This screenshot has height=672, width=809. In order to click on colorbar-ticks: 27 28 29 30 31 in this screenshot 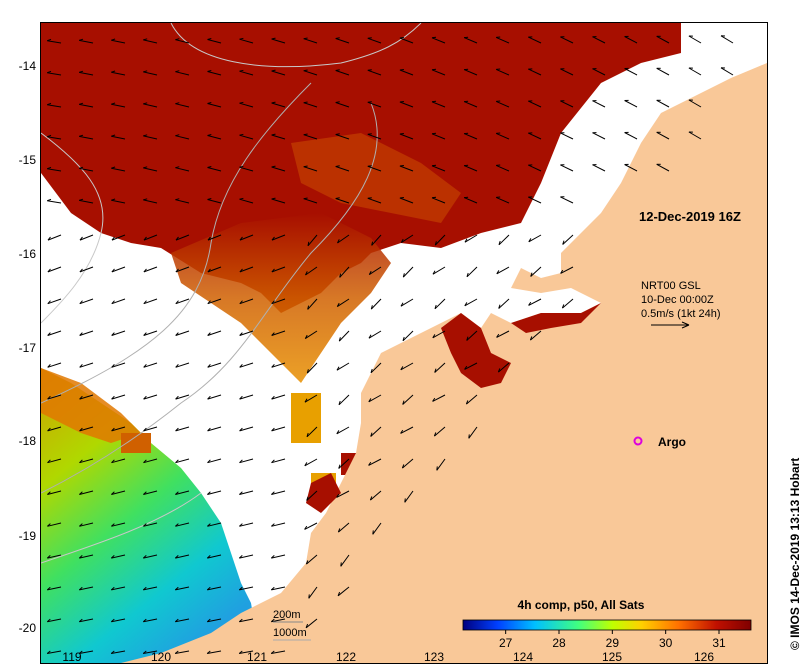, I will do `click(612, 640)`.